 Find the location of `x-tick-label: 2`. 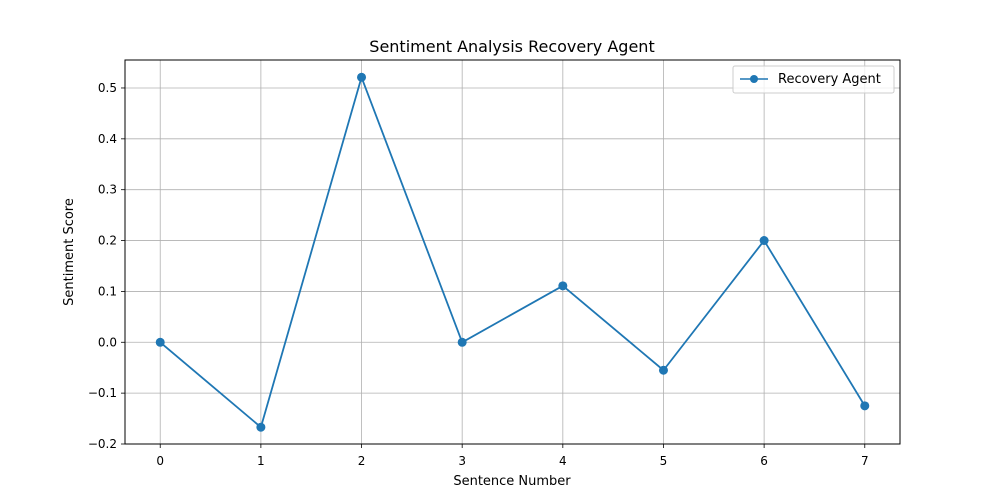

x-tick-label: 2 is located at coordinates (362, 461).